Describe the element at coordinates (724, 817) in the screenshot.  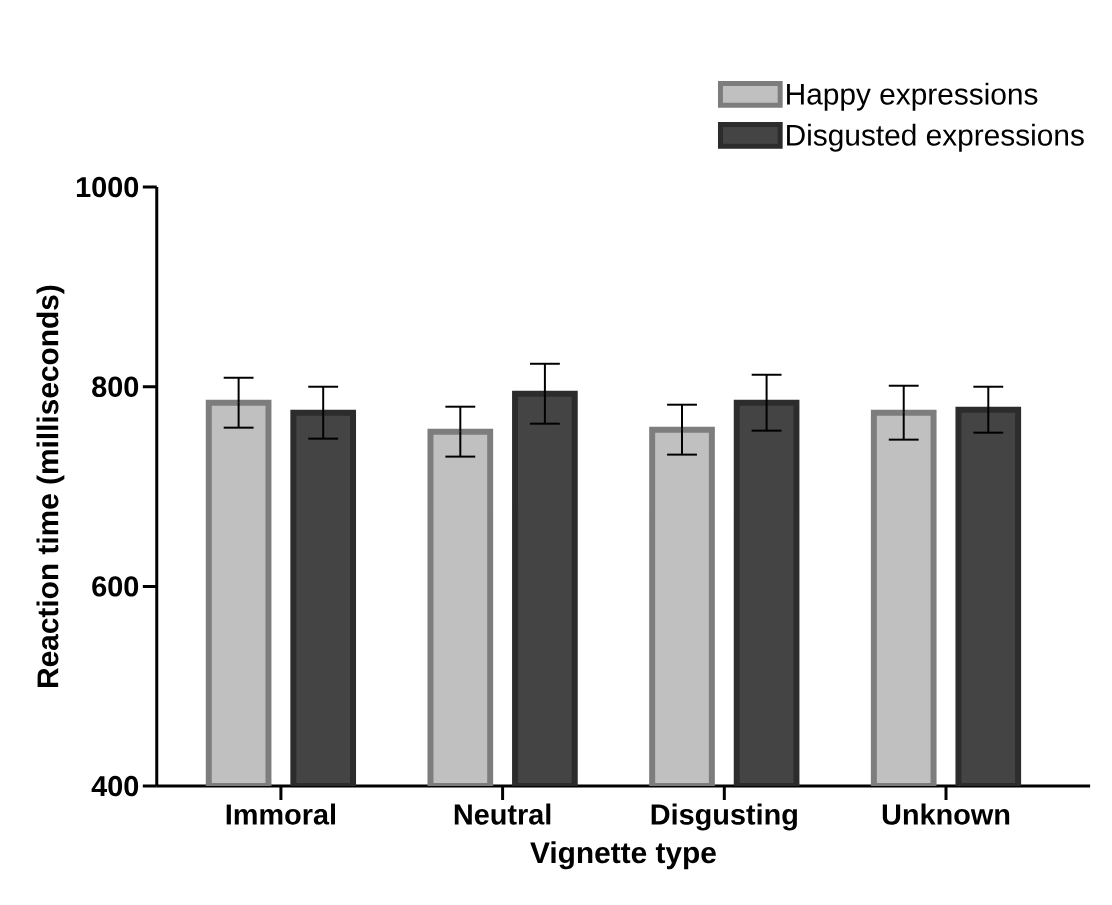
I see `x-tick-label: Disgusting` at that location.